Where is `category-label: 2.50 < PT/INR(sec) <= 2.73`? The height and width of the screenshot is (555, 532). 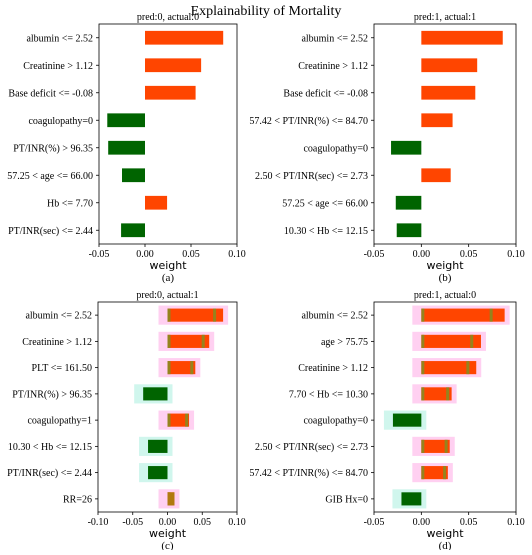 category-label: 2.50 < PT/INR(sec) <= 2.73 is located at coordinates (311, 447).